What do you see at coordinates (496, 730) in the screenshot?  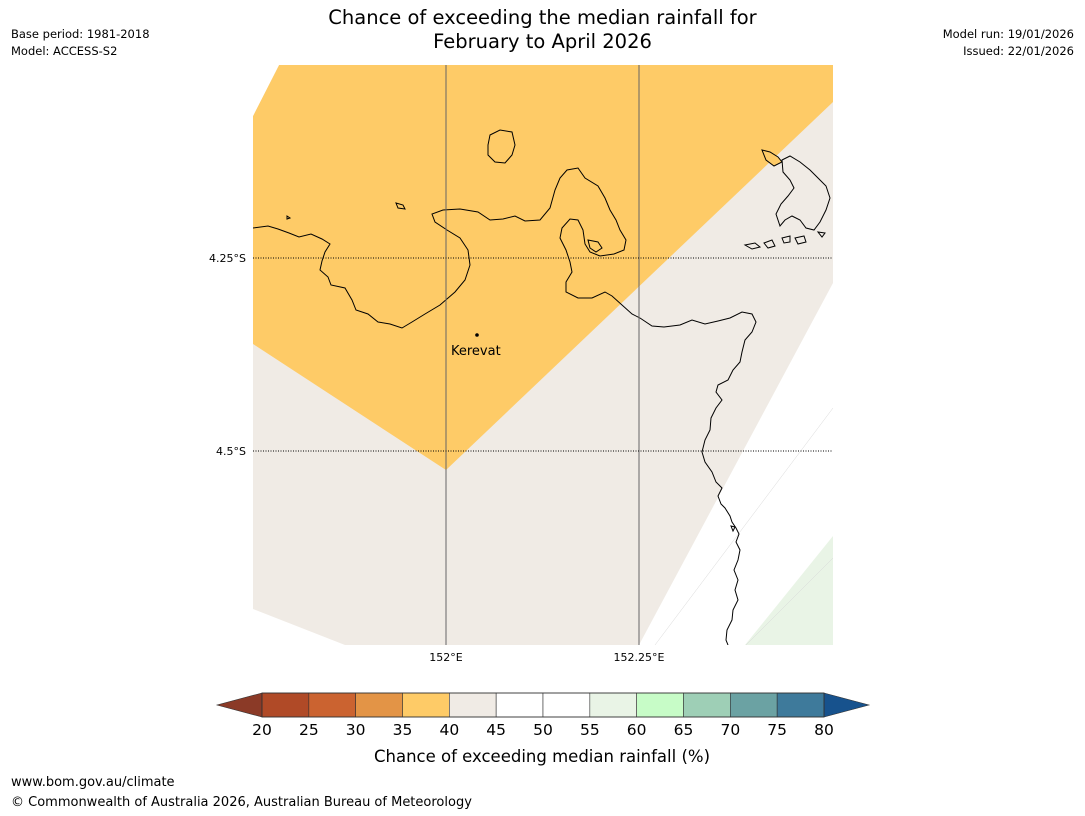 I see `colorbar-tick-label: 45` at bounding box center [496, 730].